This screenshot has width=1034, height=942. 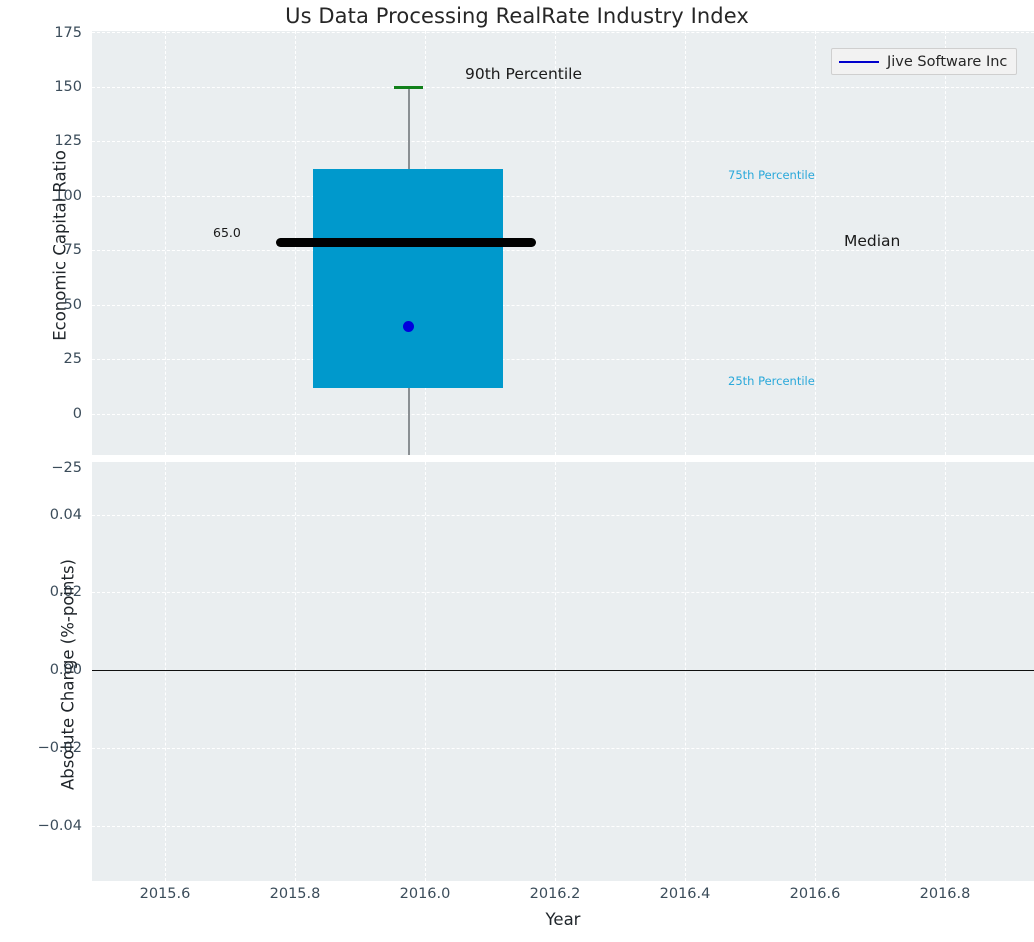 I want to click on annotation-median: Median, so click(x=872, y=241).